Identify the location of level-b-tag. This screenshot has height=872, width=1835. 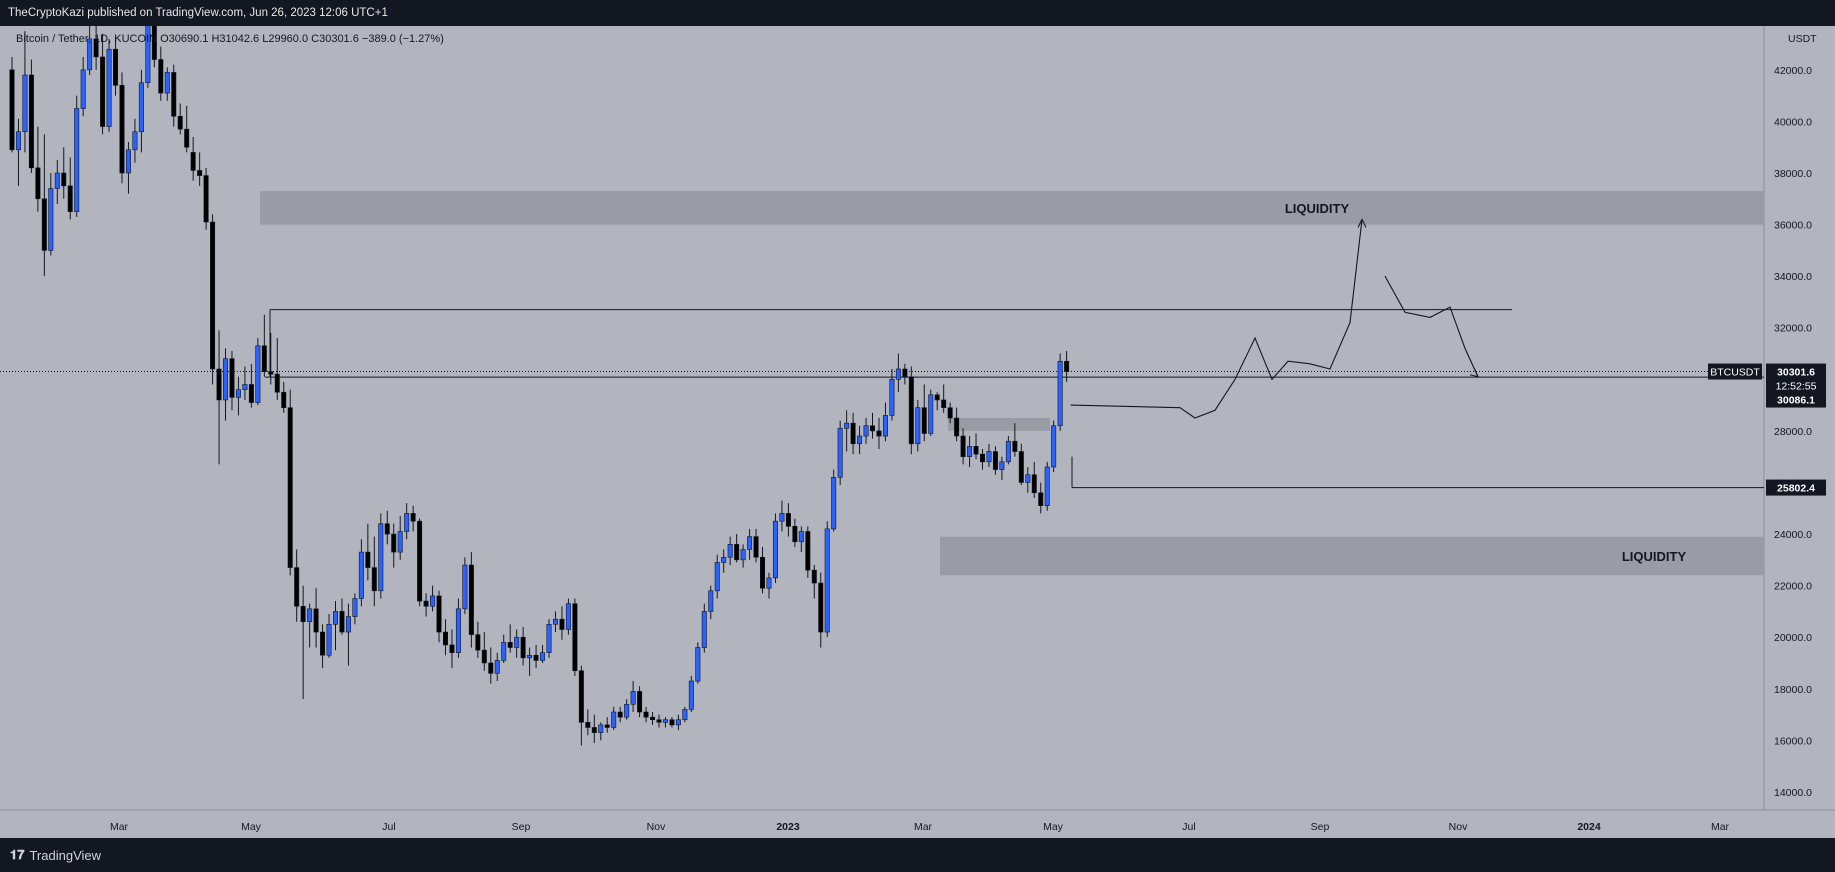
(1796, 487).